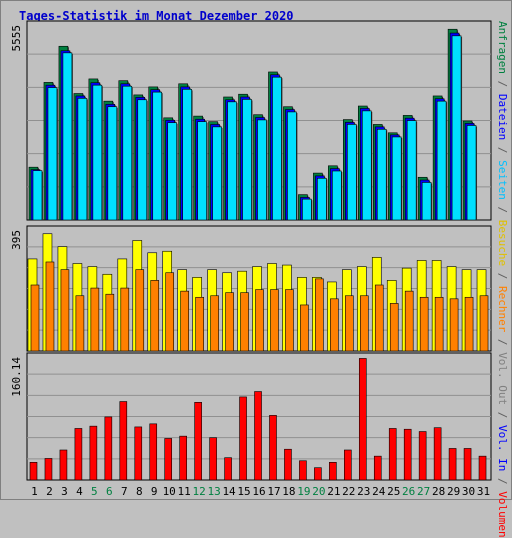 The height and width of the screenshot is (538, 512). I want to click on x-tick-label-day-25: 25, so click(393, 491).